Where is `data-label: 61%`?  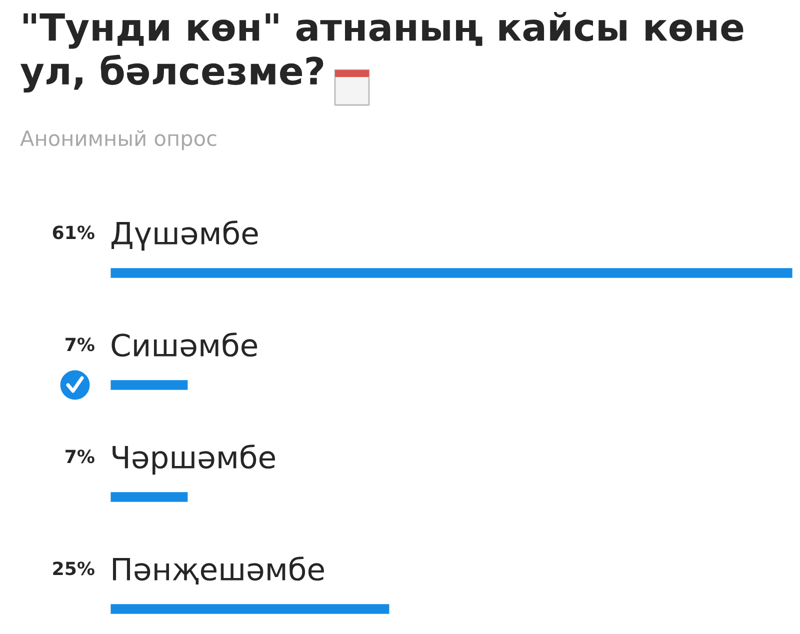 data-label: 61% is located at coordinates (73, 233).